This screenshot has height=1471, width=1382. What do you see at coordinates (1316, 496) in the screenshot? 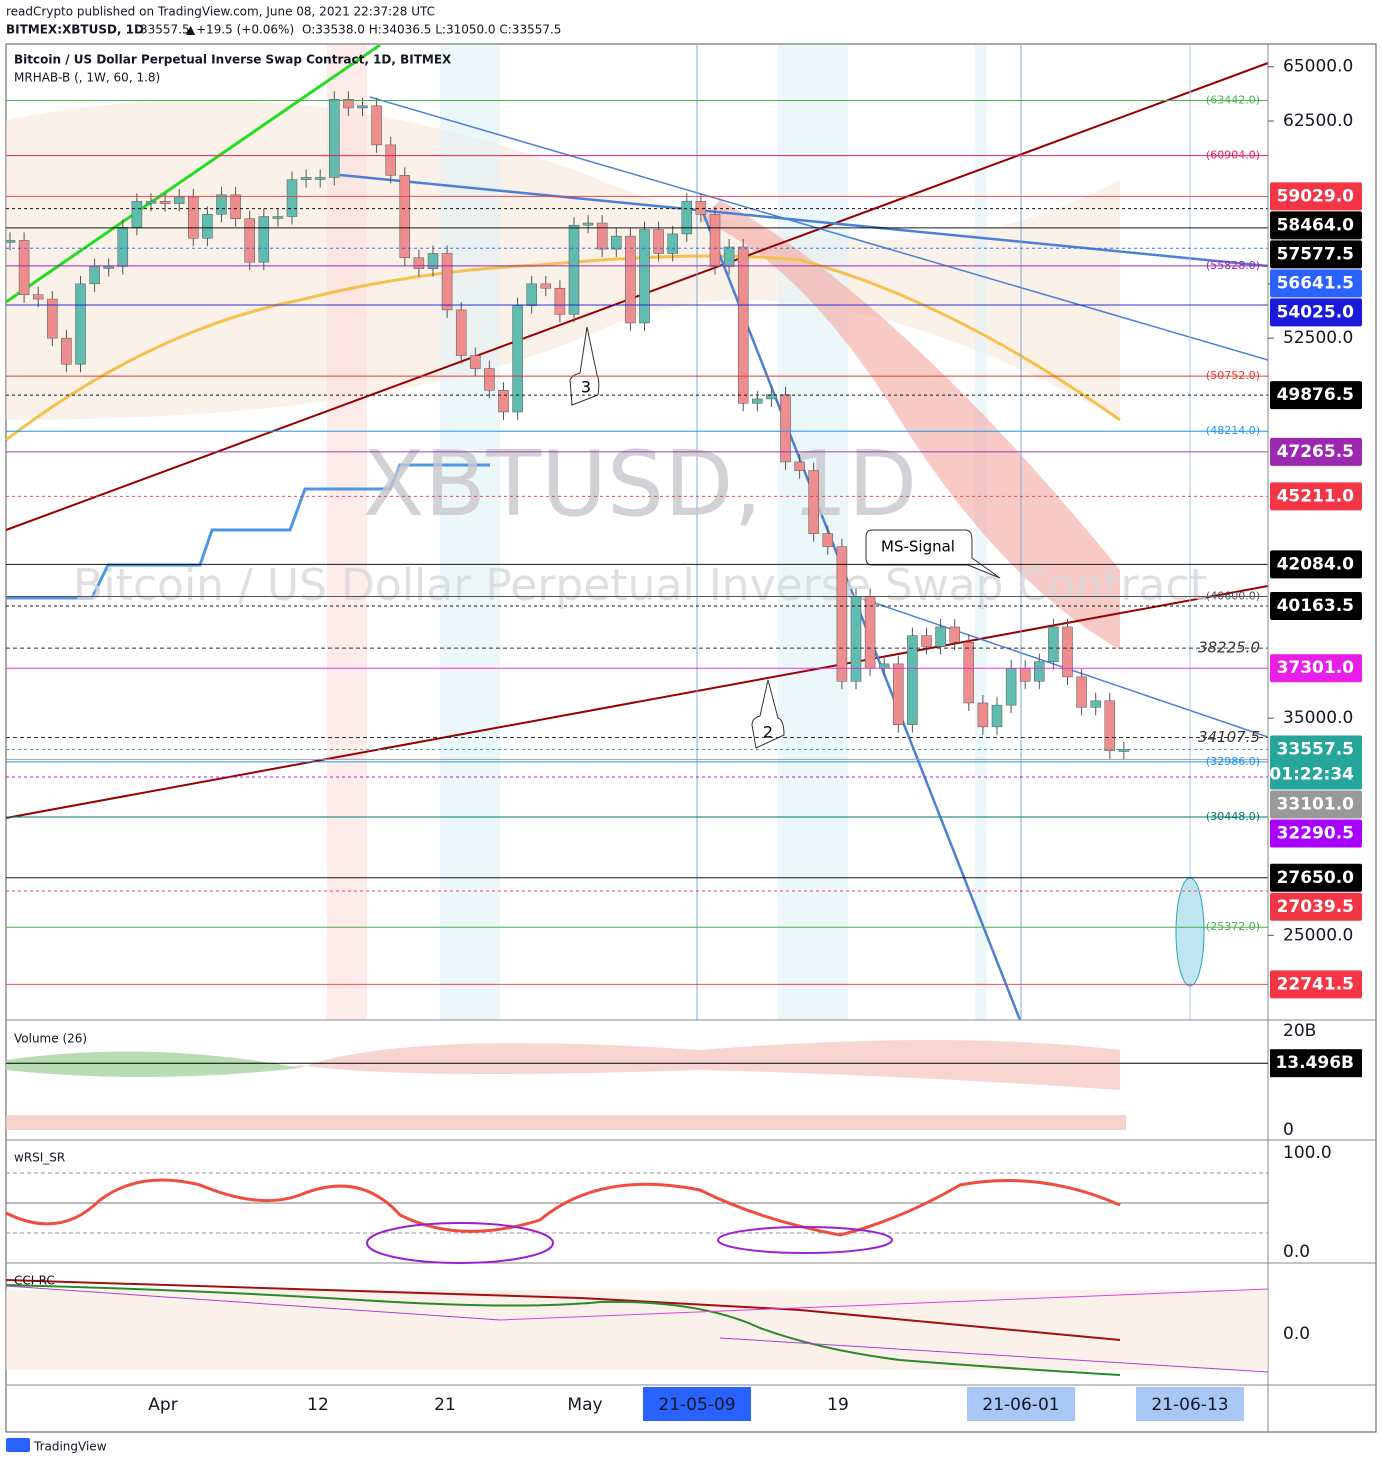
I see `price-label: 45211.0` at bounding box center [1316, 496].